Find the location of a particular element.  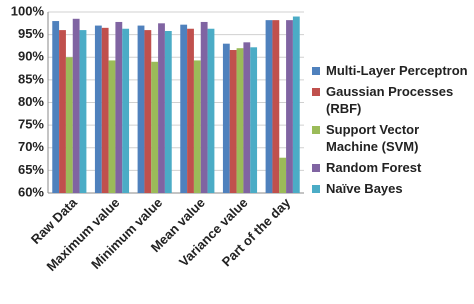

legend-label: Multi-Layer Perceptron is located at coordinates (397, 70).